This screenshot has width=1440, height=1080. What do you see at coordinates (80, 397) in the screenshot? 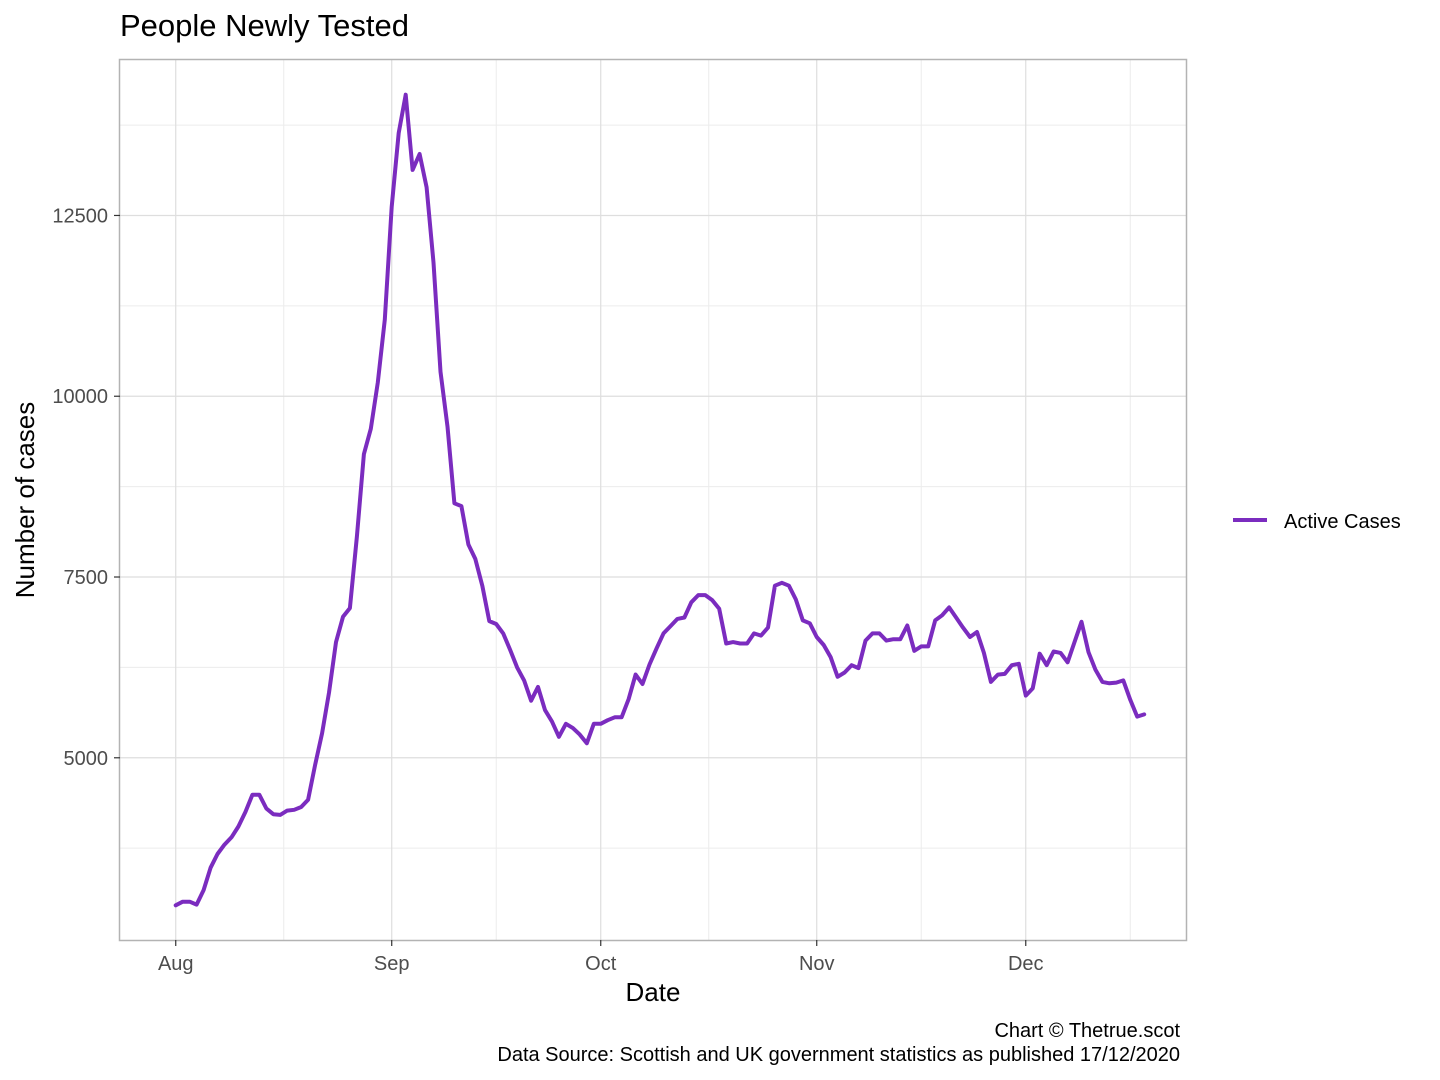
I see `y-tick-label: 10000` at bounding box center [80, 397].